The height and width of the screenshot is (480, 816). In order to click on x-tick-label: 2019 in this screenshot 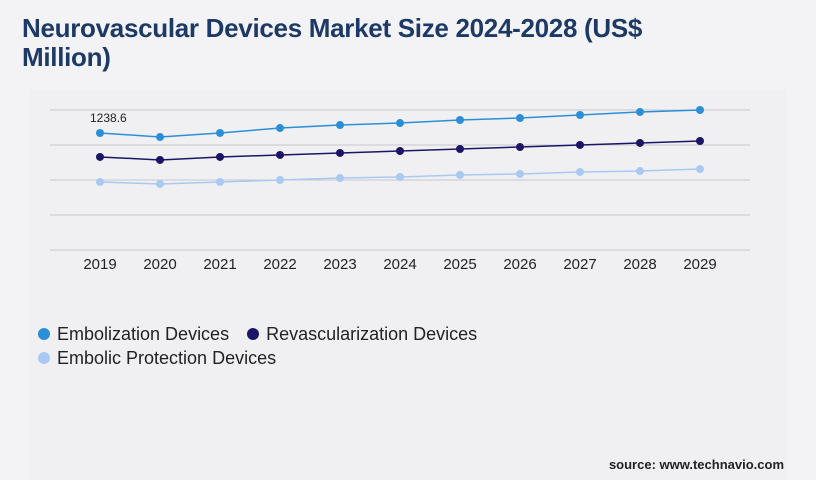, I will do `click(99, 264)`.